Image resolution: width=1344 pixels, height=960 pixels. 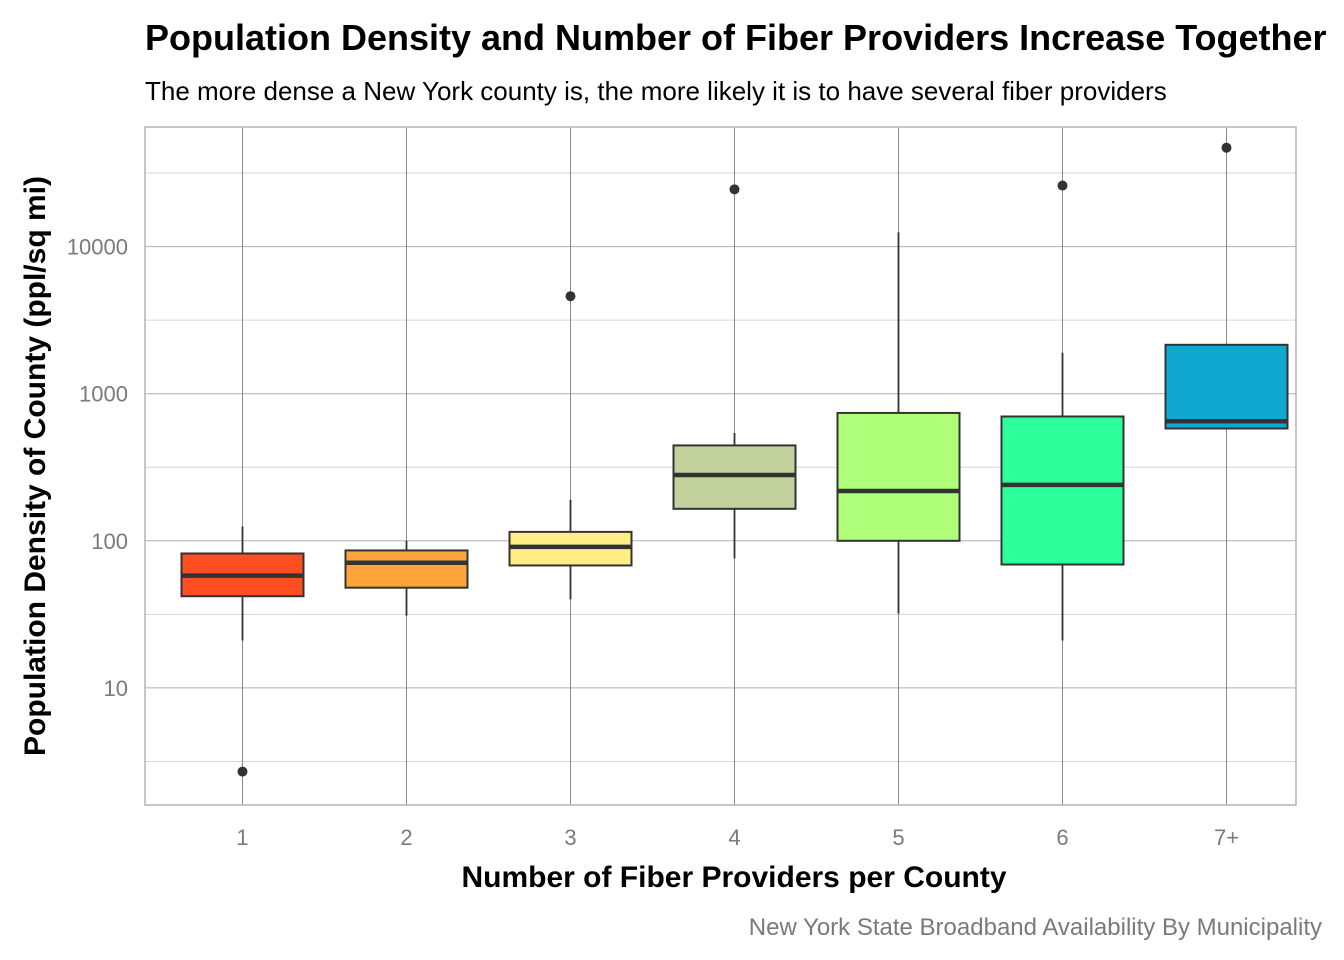 I want to click on x-tick-label: 1, so click(x=242, y=837).